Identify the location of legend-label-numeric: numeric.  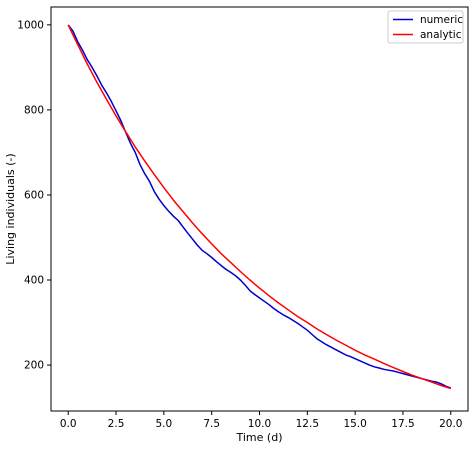
(441, 20).